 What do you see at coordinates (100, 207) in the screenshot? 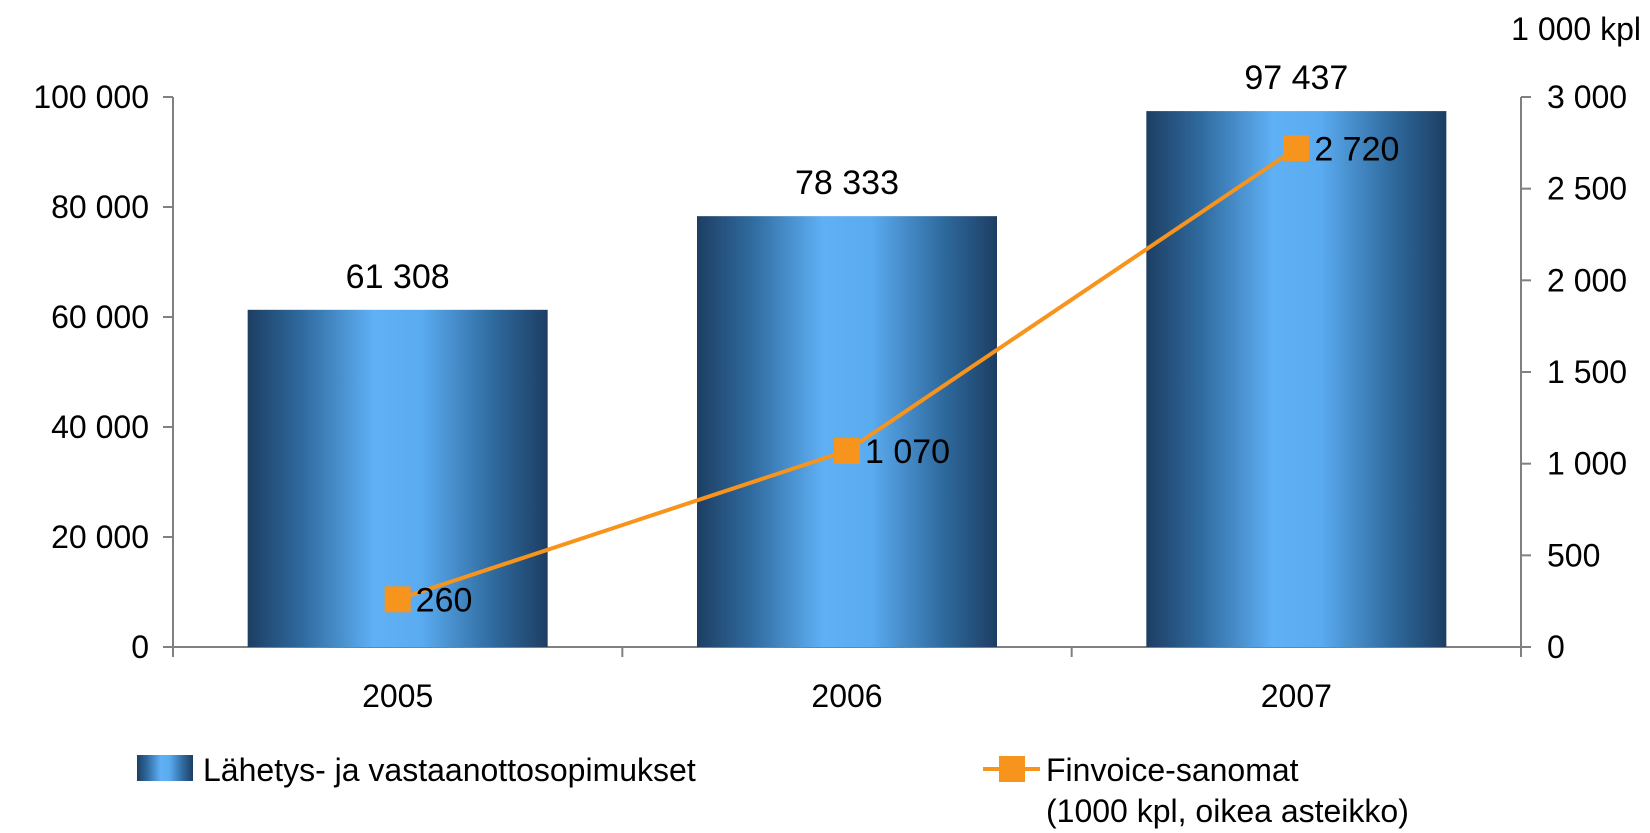
I see `left-tick-label: 80 000` at bounding box center [100, 207].